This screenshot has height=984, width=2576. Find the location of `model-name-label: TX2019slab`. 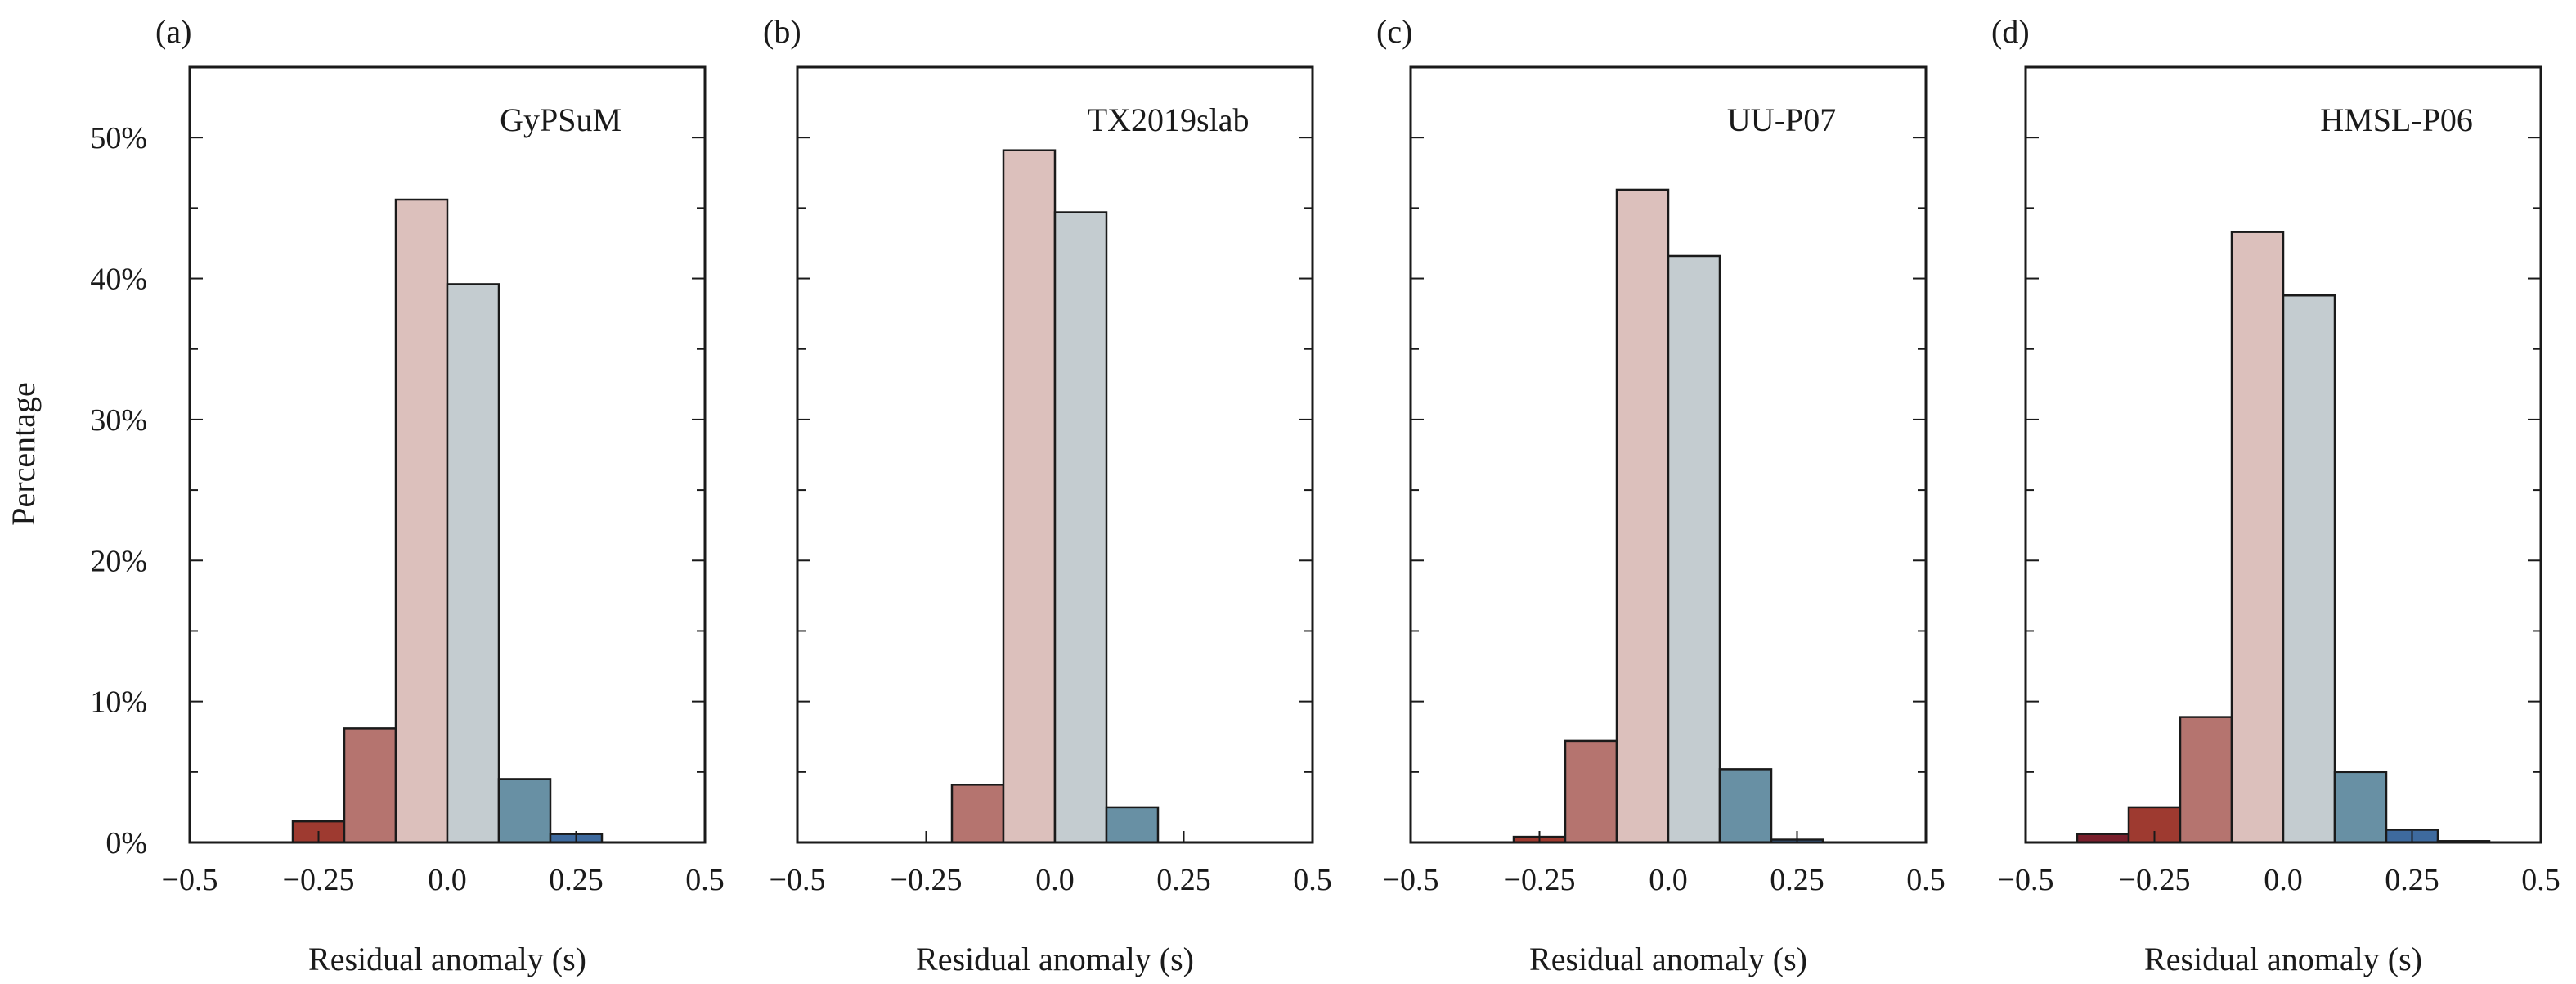

model-name-label: TX2019slab is located at coordinates (1169, 119).